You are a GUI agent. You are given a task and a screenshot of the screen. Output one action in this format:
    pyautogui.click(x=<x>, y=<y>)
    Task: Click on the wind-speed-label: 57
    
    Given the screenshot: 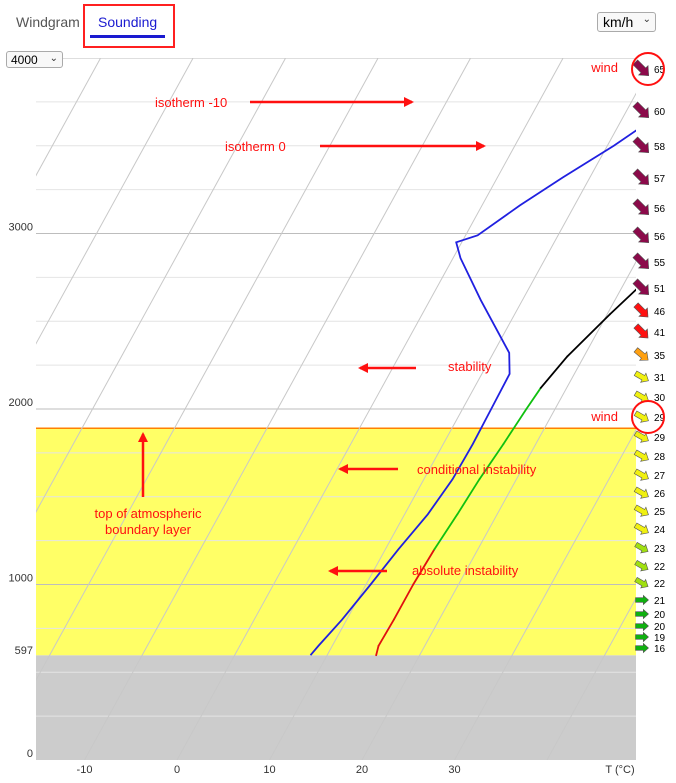 What is the action you would take?
    pyautogui.click(x=660, y=179)
    